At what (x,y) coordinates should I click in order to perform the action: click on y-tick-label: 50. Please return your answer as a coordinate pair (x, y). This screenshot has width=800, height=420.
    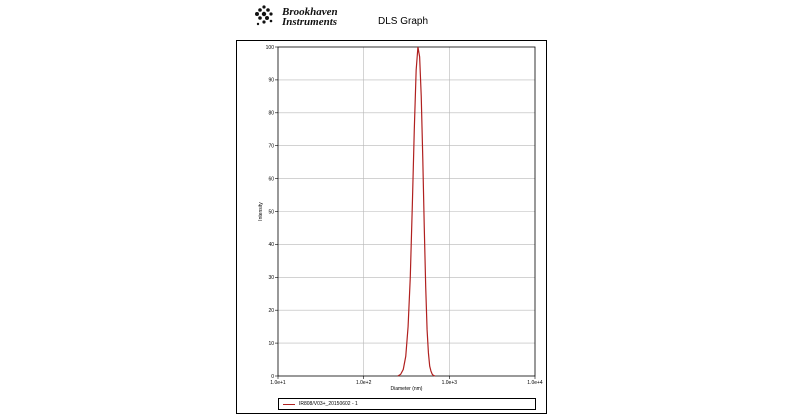
    Looking at the image, I should click on (271, 212).